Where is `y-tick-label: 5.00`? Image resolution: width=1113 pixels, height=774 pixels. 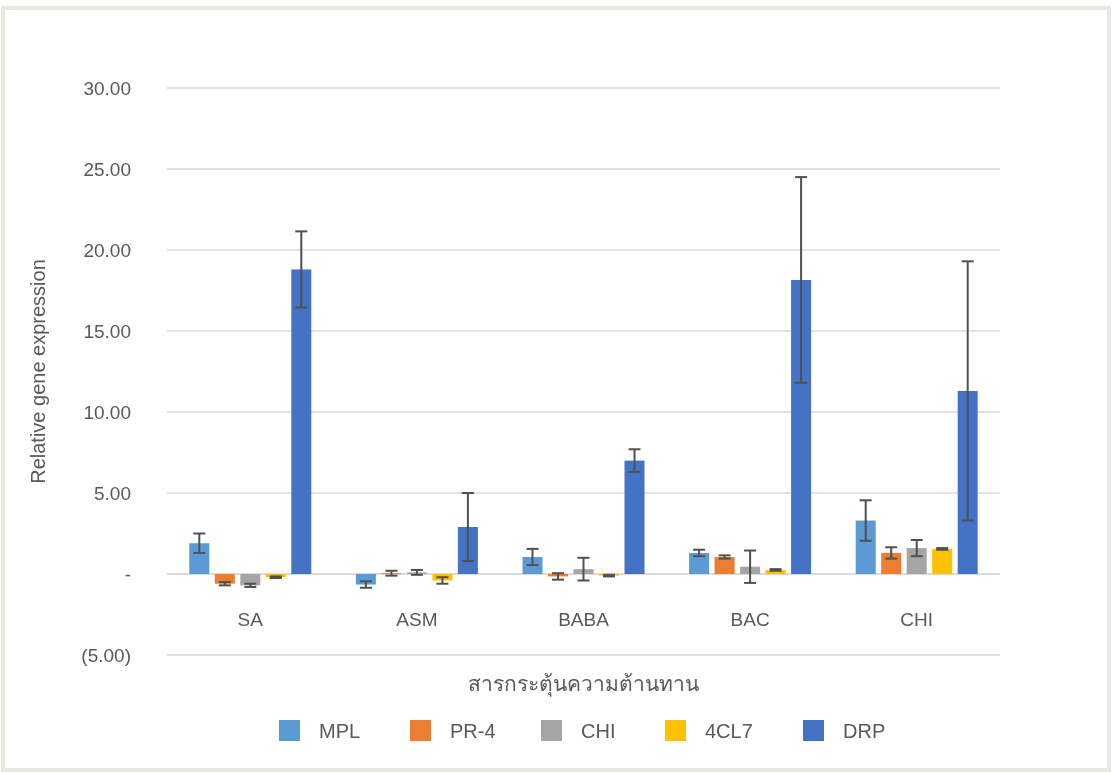
y-tick-label: 5.00 is located at coordinates (112, 493).